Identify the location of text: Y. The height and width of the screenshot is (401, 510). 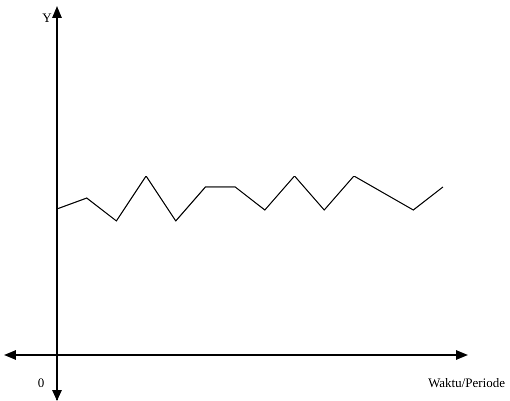
(47, 17).